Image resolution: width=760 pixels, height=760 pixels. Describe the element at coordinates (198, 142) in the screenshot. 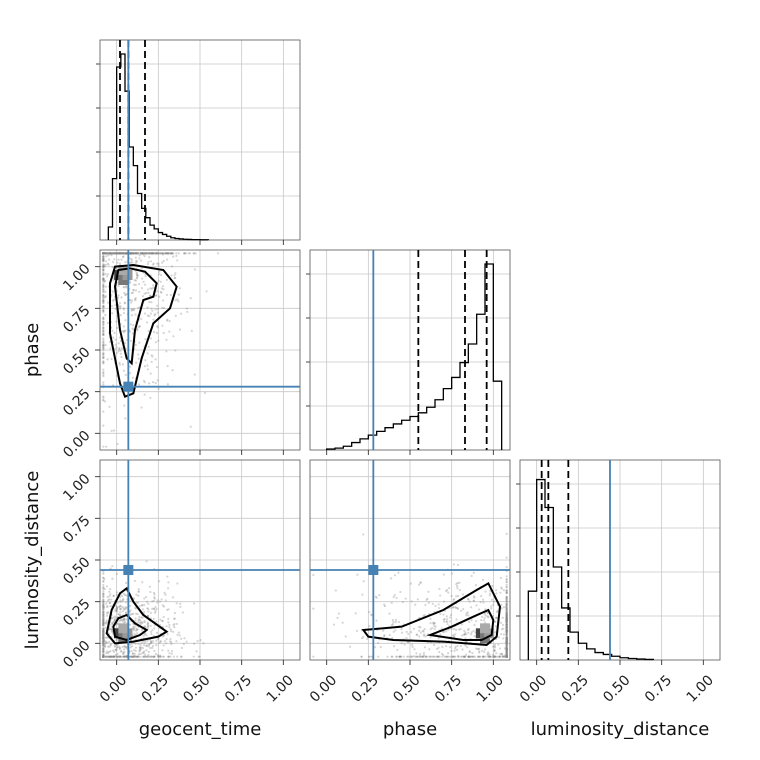

I see `histogram-panel-geocent_time` at that location.